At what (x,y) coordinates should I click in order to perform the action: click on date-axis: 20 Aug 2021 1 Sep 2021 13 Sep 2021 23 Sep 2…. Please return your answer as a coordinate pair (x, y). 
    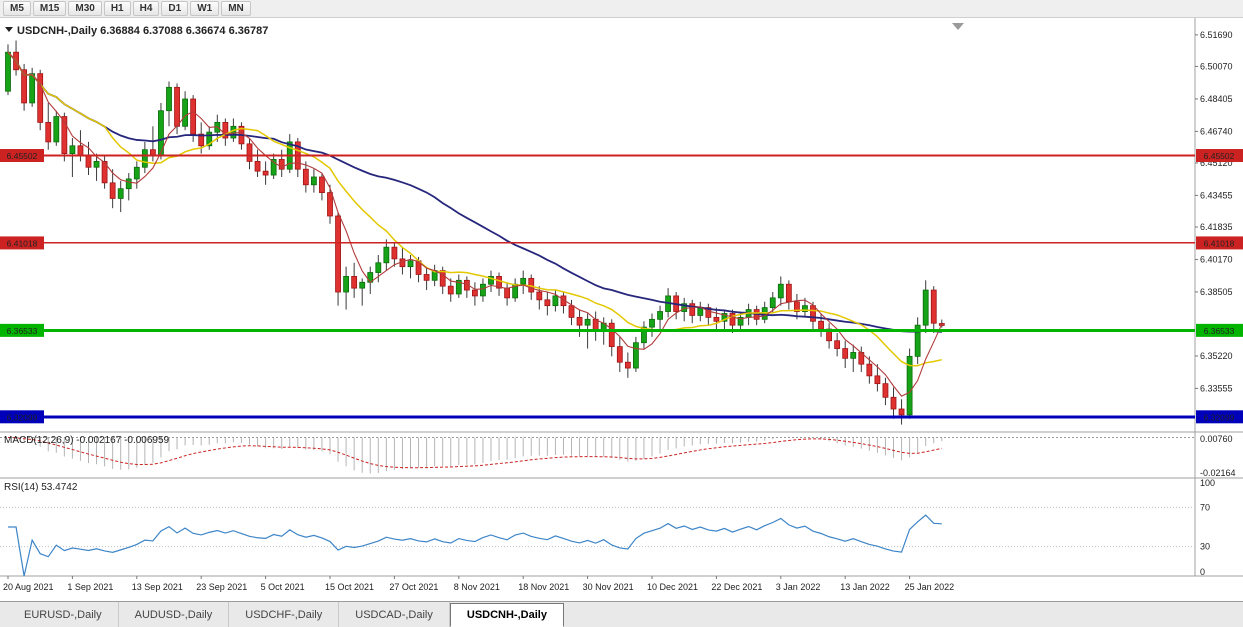
    Looking at the image, I should click on (478, 584).